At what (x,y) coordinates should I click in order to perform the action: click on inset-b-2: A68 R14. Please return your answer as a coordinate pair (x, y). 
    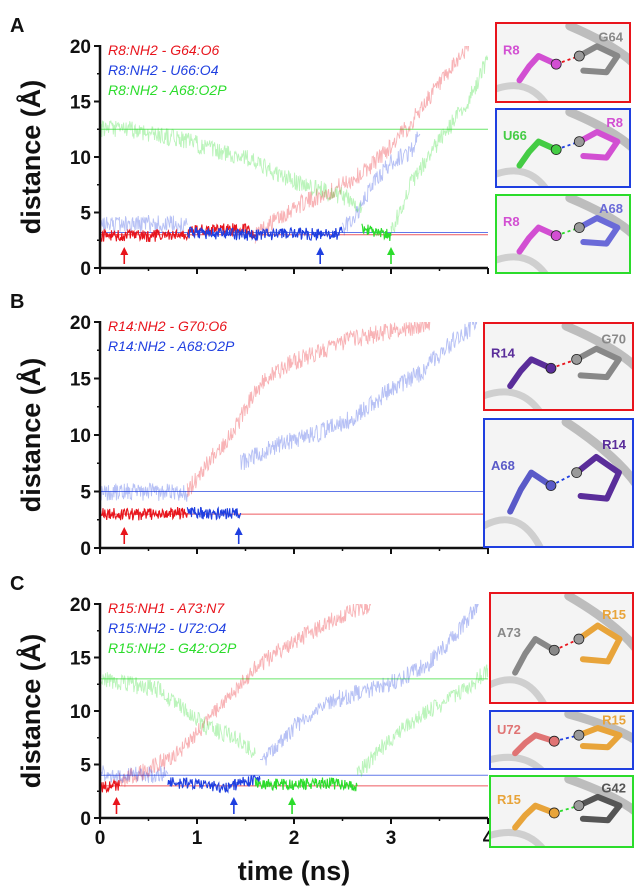
    Looking at the image, I should click on (558, 483).